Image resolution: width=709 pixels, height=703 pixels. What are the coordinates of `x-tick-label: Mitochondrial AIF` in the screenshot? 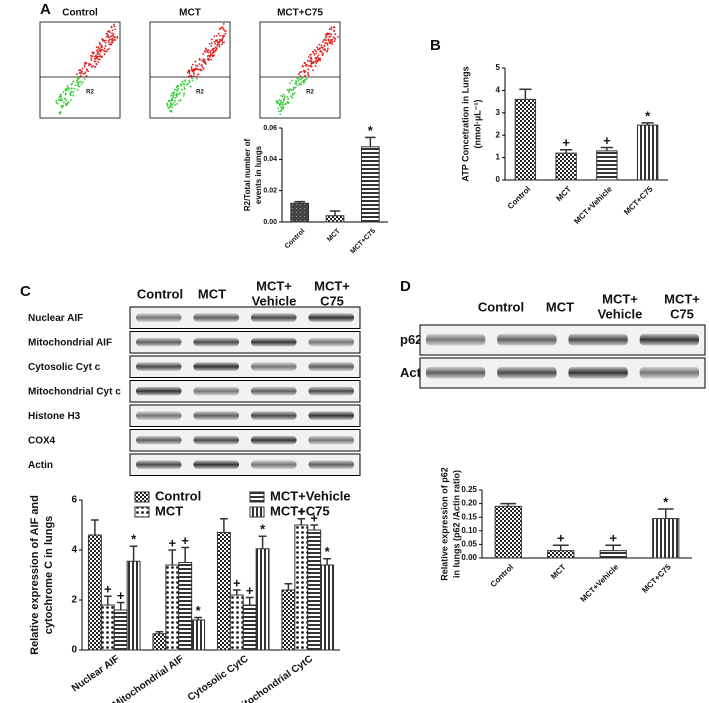 It's located at (148, 678).